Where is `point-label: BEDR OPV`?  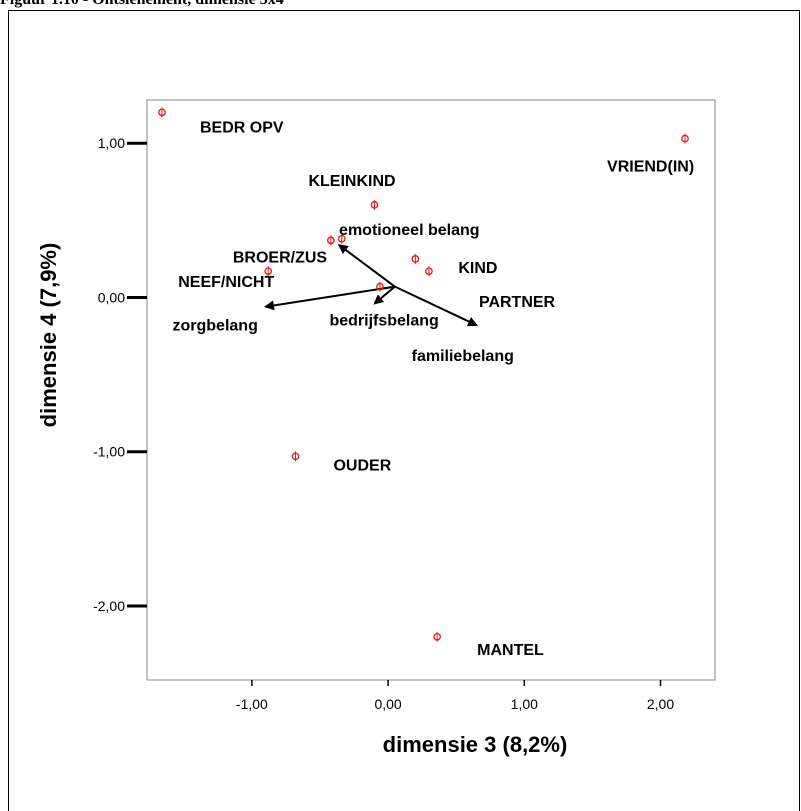
point-label: BEDR OPV is located at coordinates (242, 127).